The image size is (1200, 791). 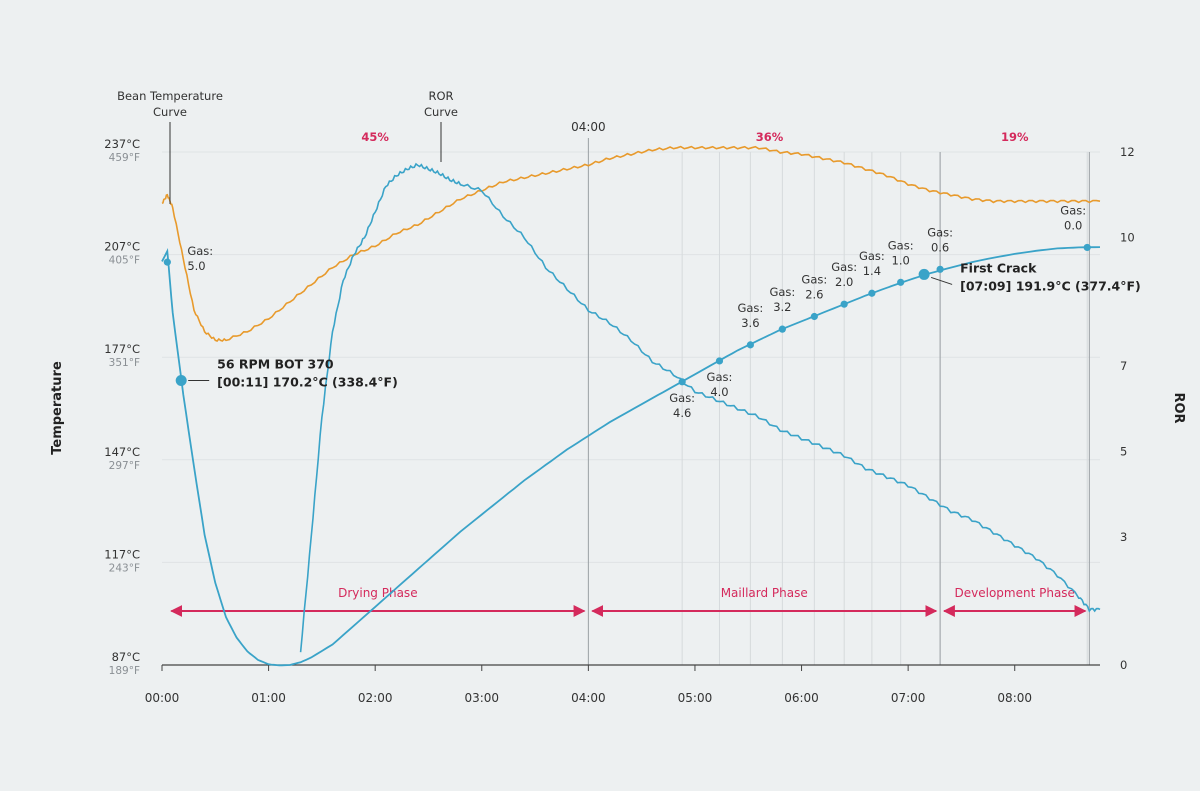 What do you see at coordinates (170, 96) in the screenshot?
I see `curve-label-line1: Bean Temperature` at bounding box center [170, 96].